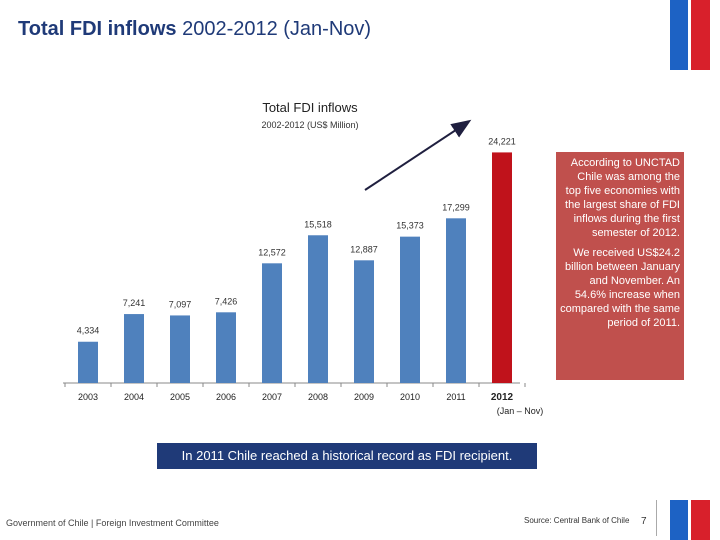 This screenshot has width=720, height=540. I want to click on bar-2008, so click(318, 309).